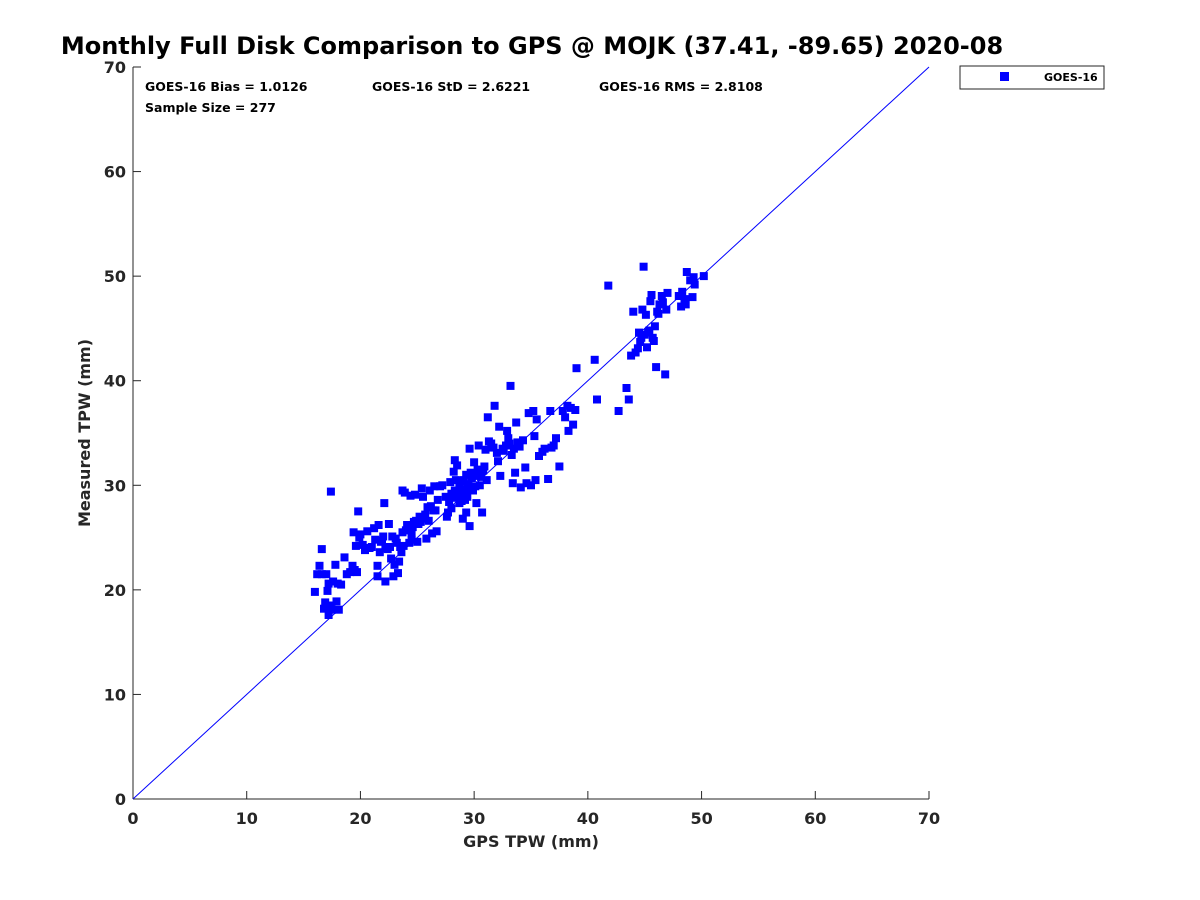  Describe the element at coordinates (360, 818) in the screenshot. I see `x-tick-label: 20` at that location.